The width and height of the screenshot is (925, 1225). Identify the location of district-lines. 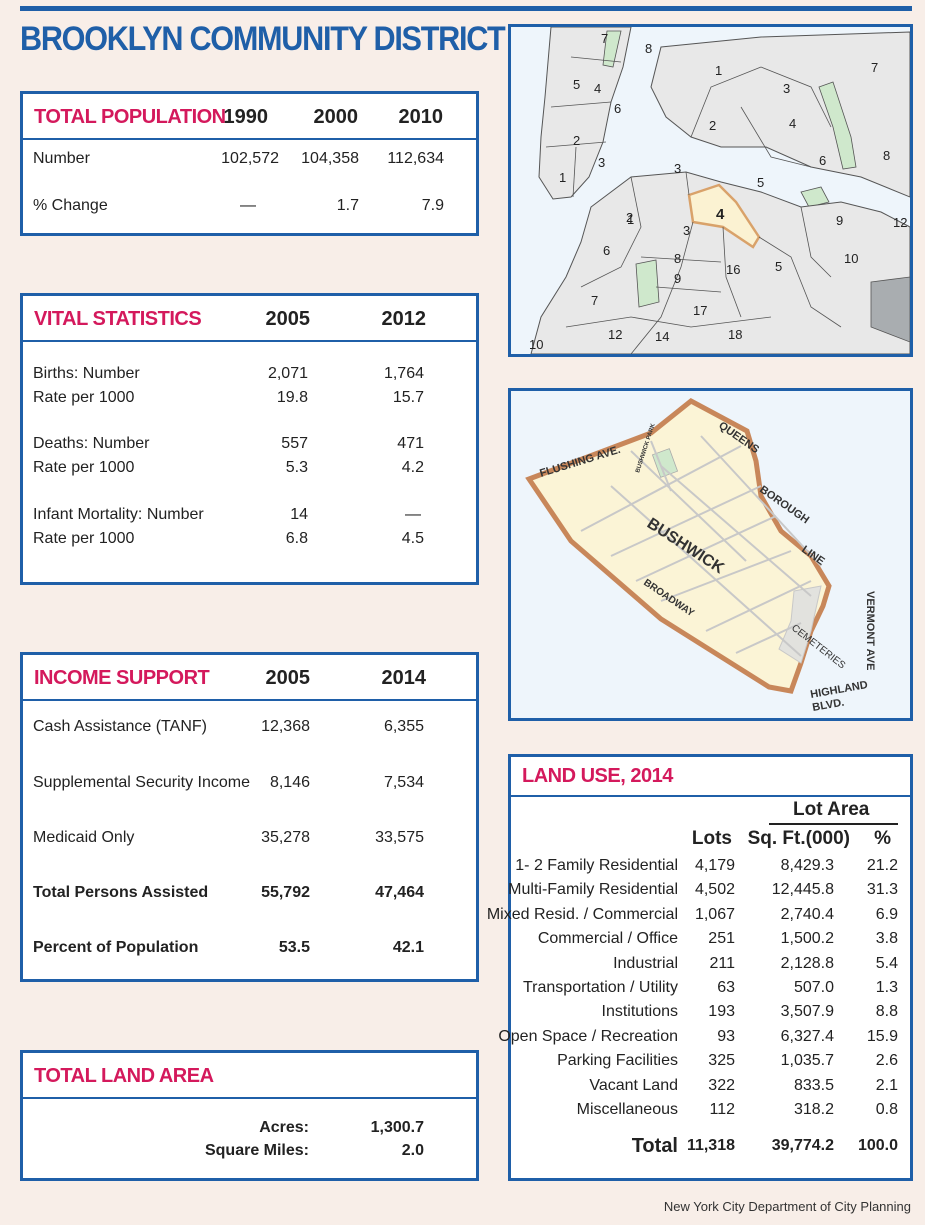
(693, 205).